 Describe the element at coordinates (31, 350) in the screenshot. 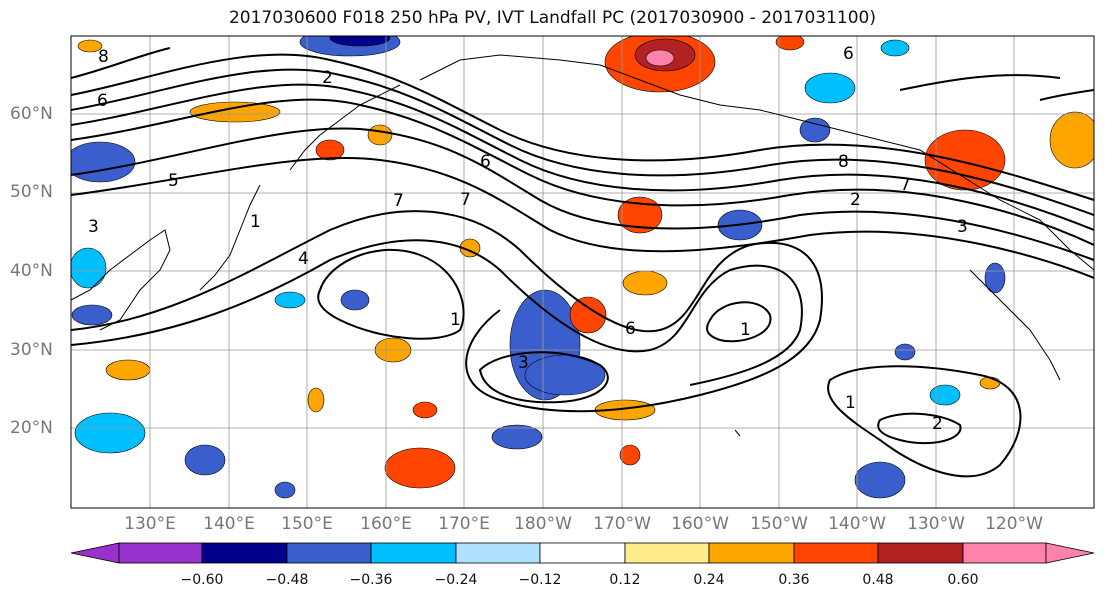

I see `lat-label: 30°N` at that location.